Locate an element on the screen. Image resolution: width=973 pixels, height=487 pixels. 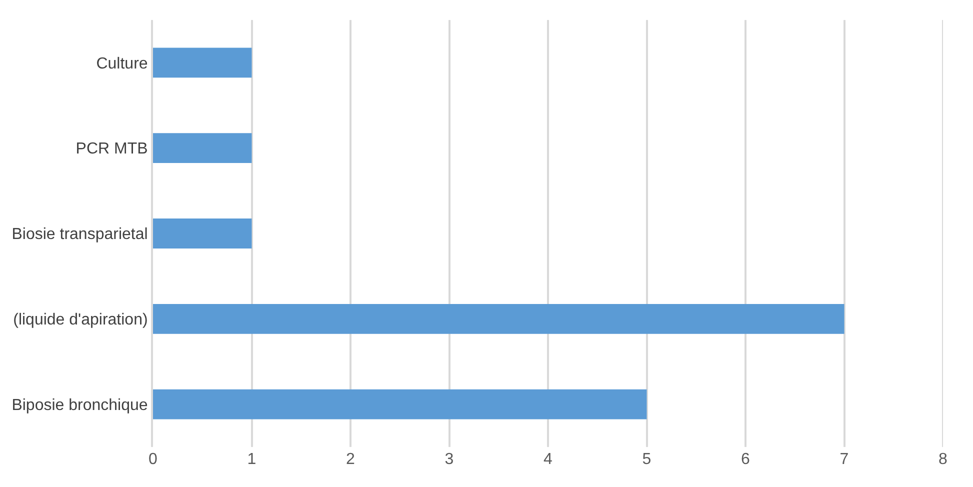
y-tick-label: Biposie bronchique is located at coordinates (80, 405).